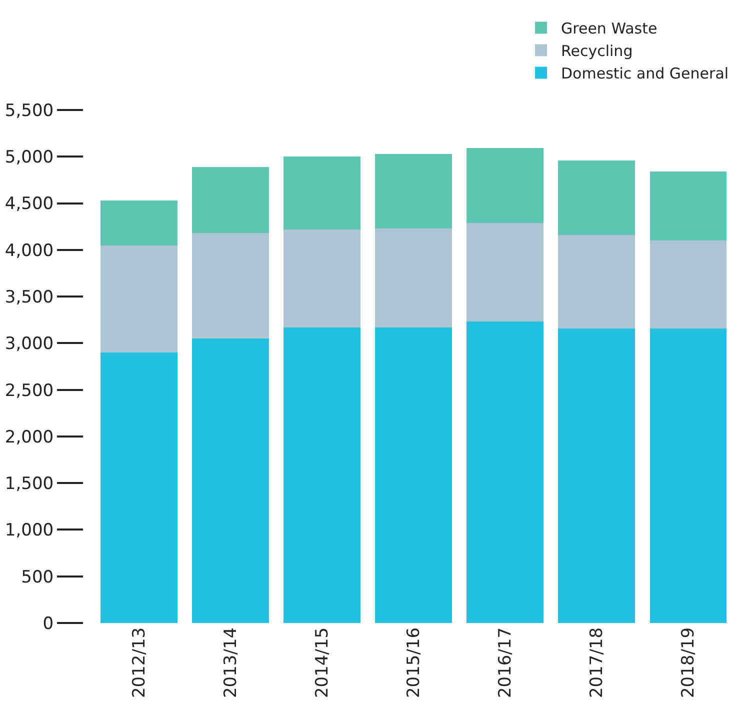 This screenshot has height=708, width=739. Describe the element at coordinates (414, 662) in the screenshot. I see `x-tick-label: 2015/16` at that location.